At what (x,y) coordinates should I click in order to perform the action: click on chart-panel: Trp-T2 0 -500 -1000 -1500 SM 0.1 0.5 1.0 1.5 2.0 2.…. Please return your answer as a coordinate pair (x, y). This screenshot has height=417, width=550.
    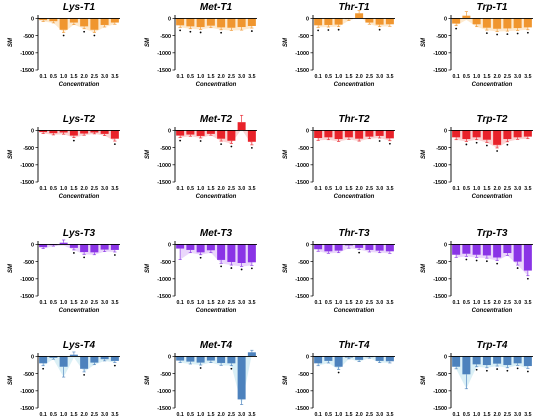
    Looking at the image, I should click on (477, 157).